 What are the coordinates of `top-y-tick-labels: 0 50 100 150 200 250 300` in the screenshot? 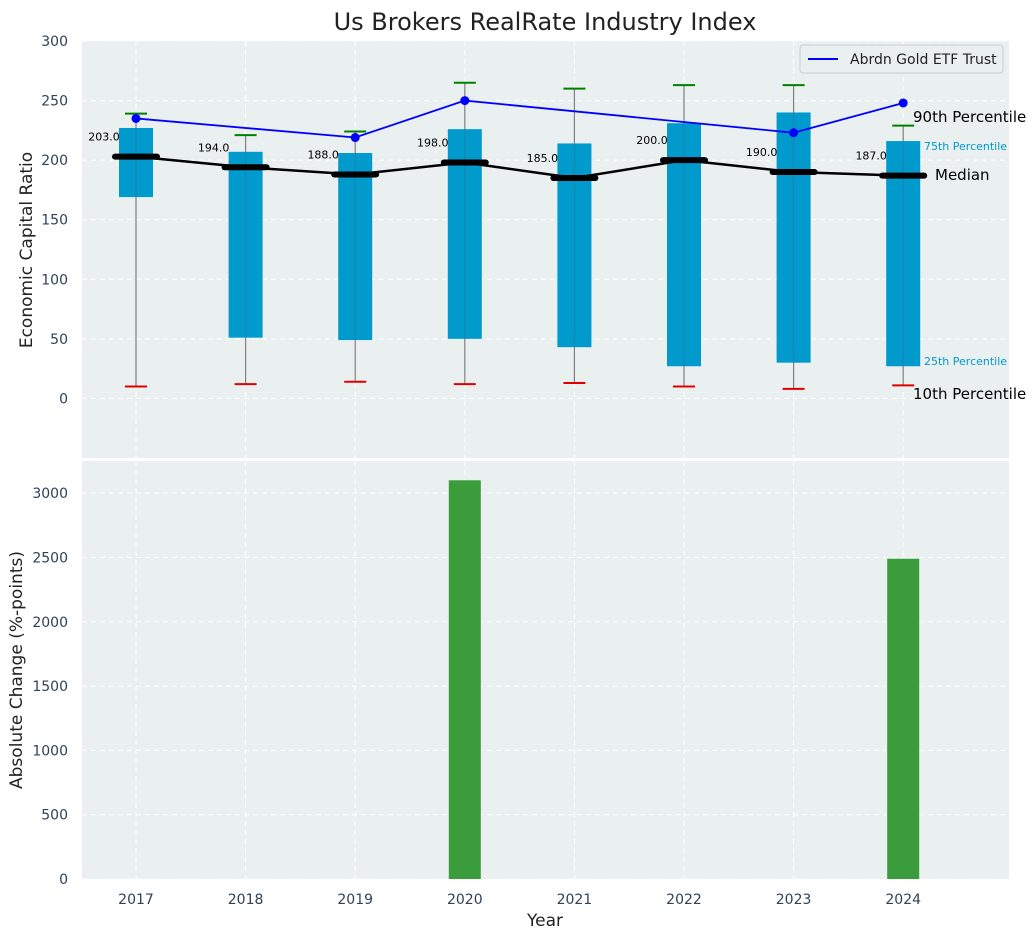 It's located at (54, 220).